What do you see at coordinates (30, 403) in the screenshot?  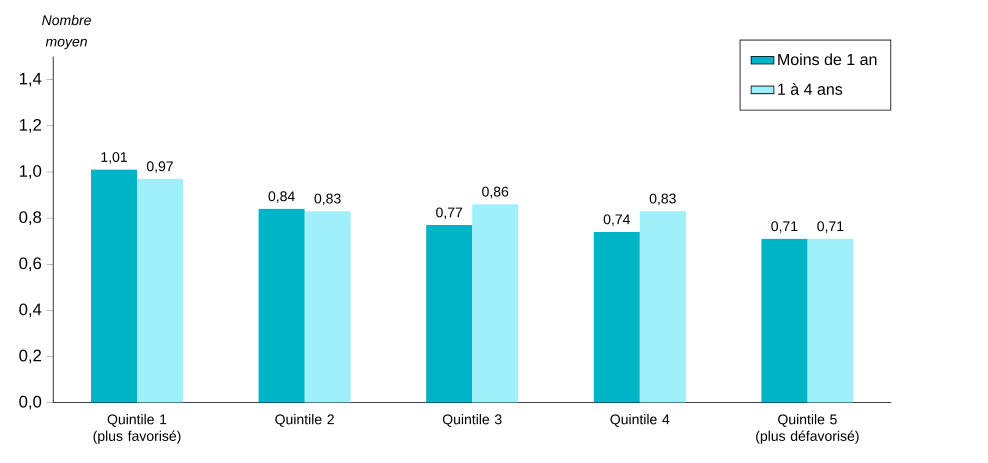 I see `y-tick-label: 0,0` at bounding box center [30, 403].